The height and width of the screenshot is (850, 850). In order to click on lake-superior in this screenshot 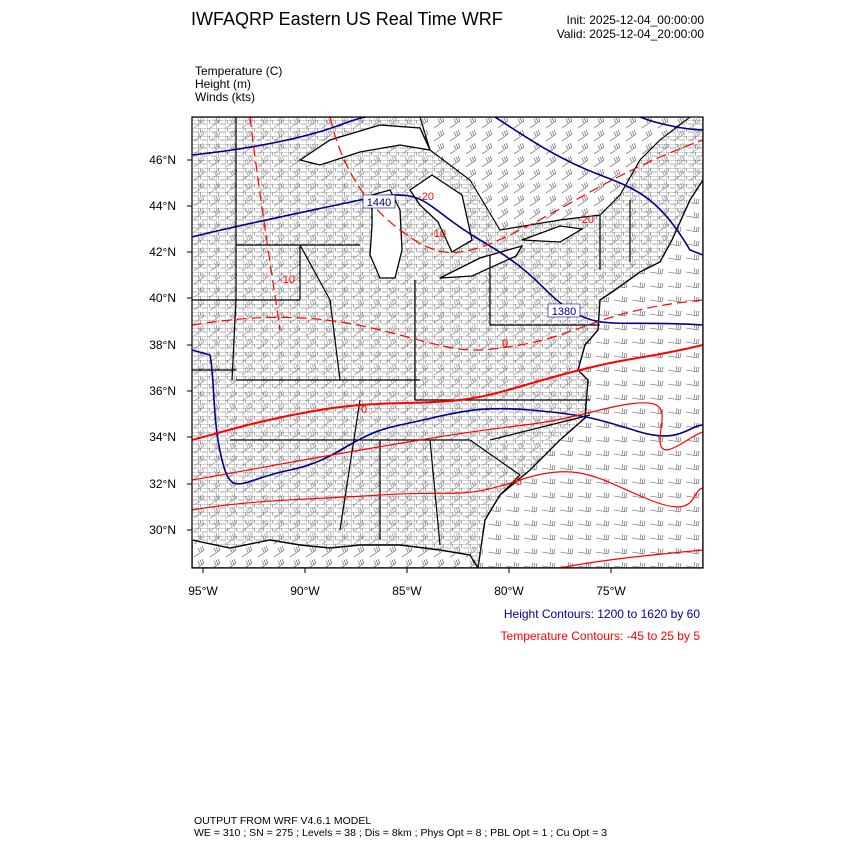, I will do `click(365, 145)`.